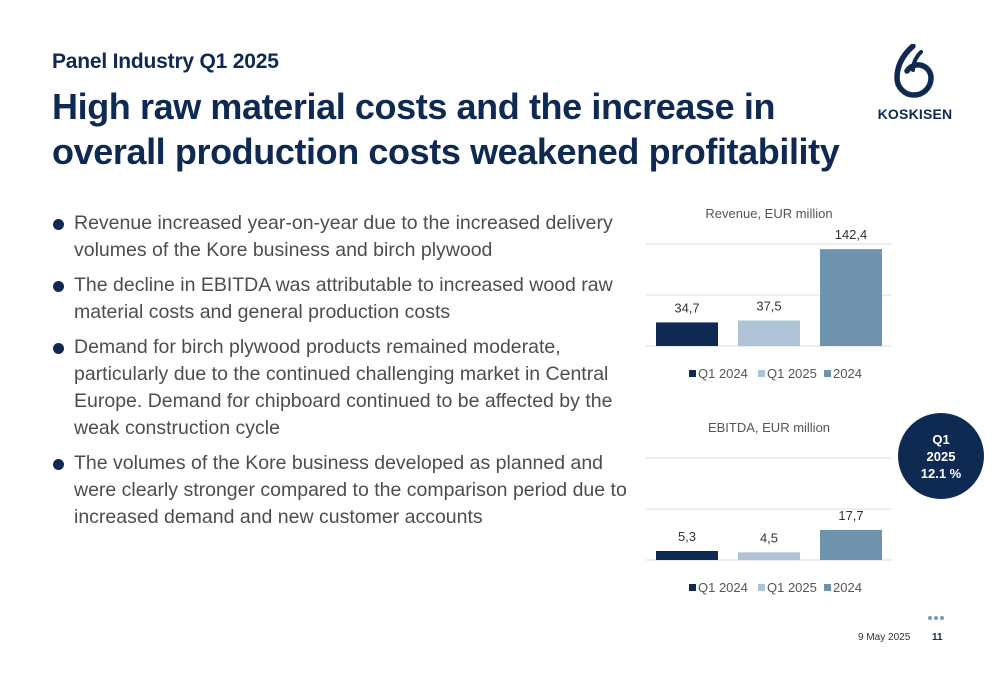 This screenshot has height=685, width=1000. I want to click on data-label: 37,5, so click(768, 306).